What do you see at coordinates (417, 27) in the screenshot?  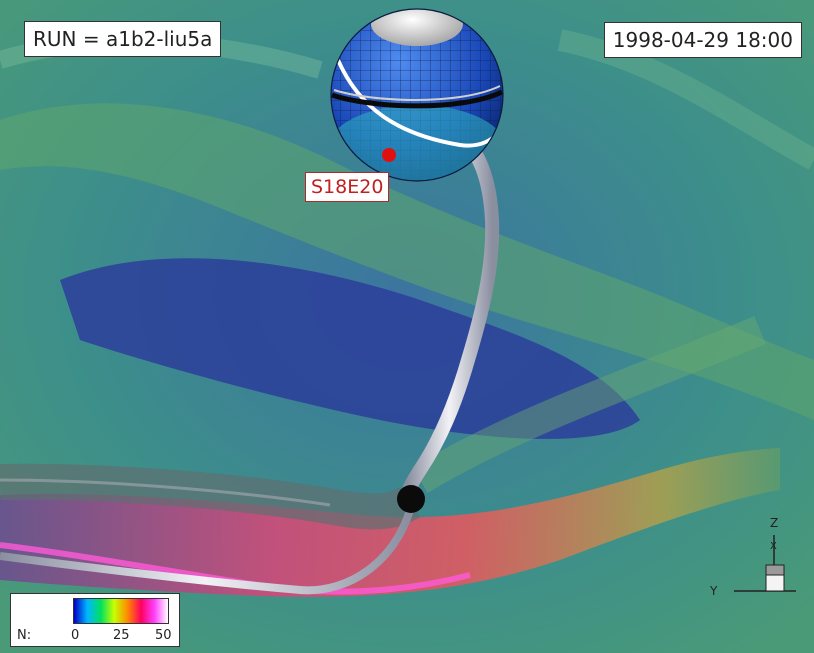 I see `sun-polar-cap` at bounding box center [417, 27].